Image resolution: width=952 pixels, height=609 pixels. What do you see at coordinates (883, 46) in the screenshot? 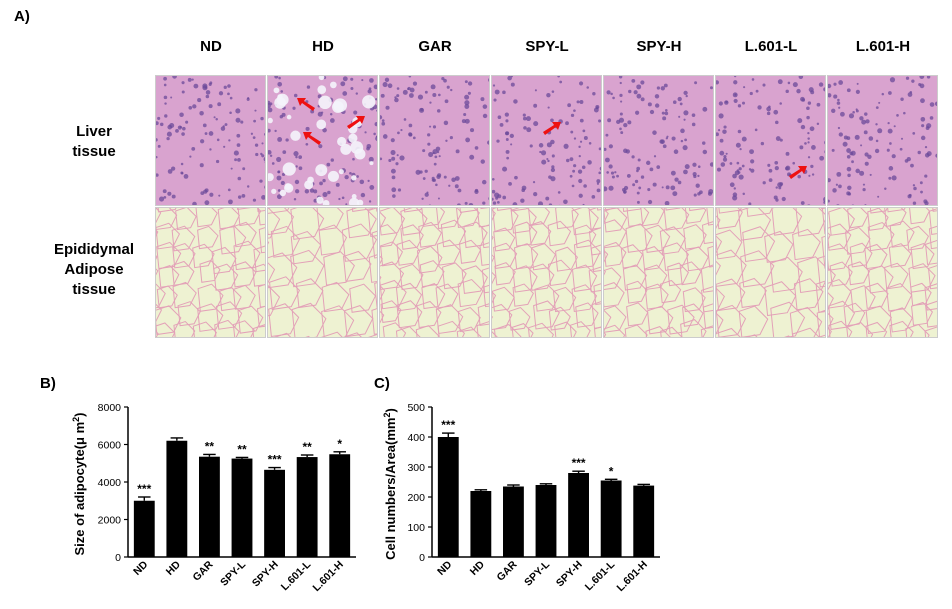
I see `column-header-l601-h: L.601-H` at bounding box center [883, 46].